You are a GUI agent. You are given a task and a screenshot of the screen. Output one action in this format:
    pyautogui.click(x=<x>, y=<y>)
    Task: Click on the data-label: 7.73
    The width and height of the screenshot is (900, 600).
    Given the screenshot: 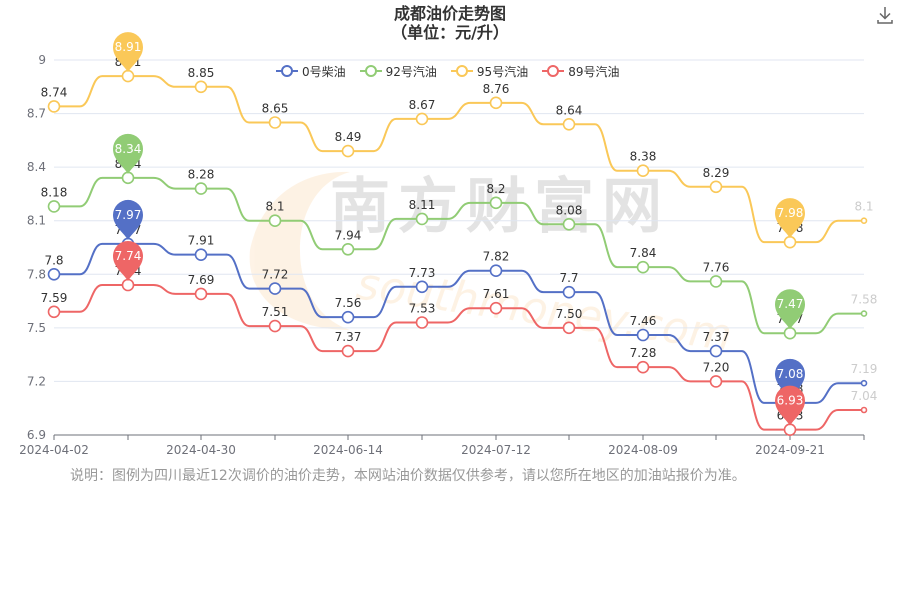 What is the action you would take?
    pyautogui.click(x=422, y=273)
    